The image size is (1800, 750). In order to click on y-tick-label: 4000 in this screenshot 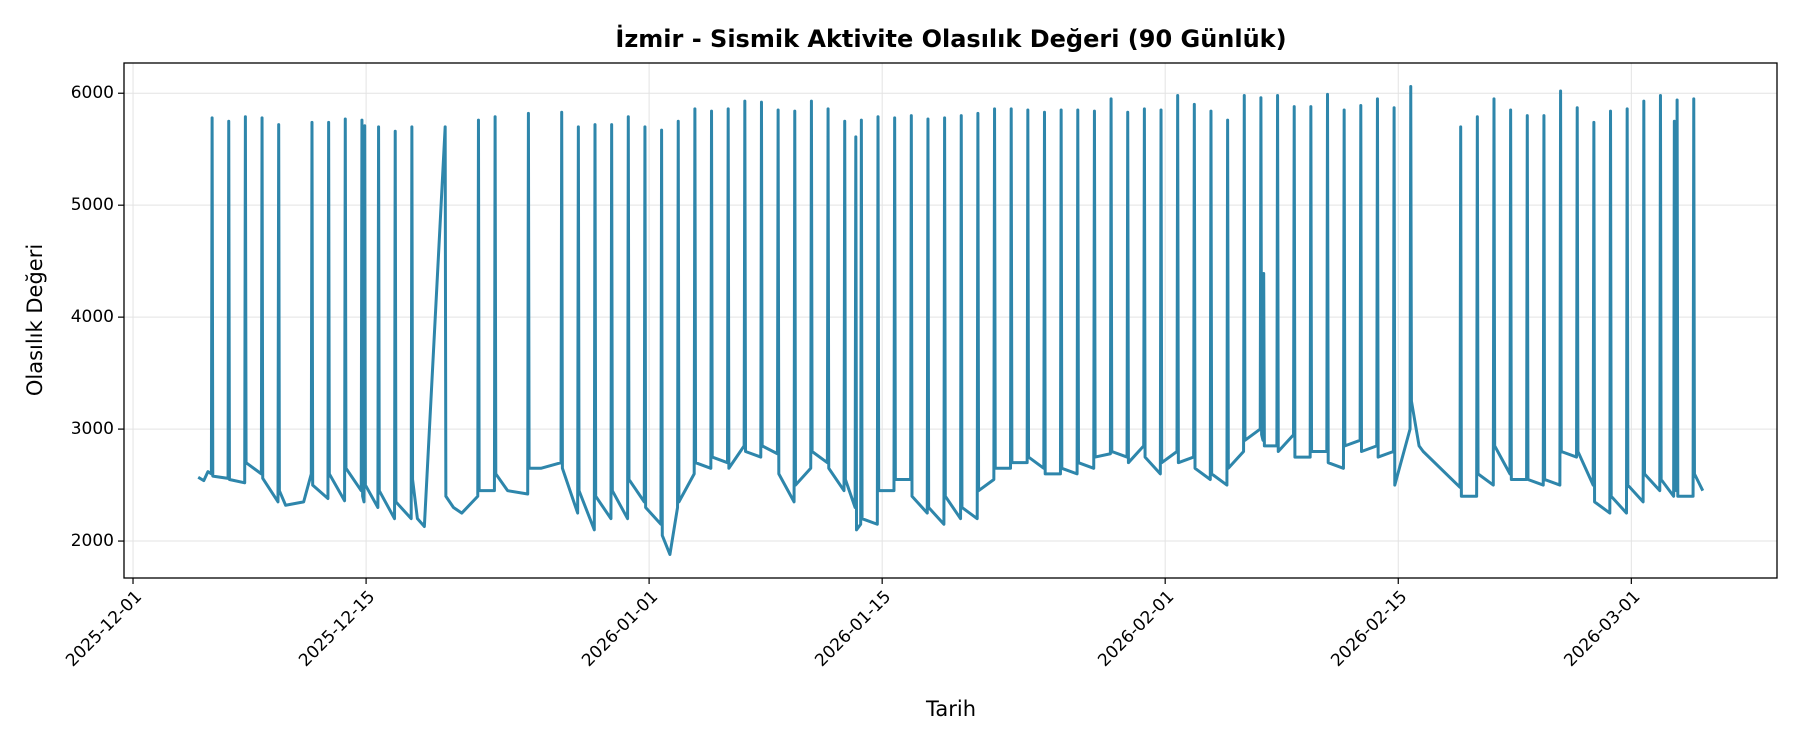, I will do `click(92, 317)`.